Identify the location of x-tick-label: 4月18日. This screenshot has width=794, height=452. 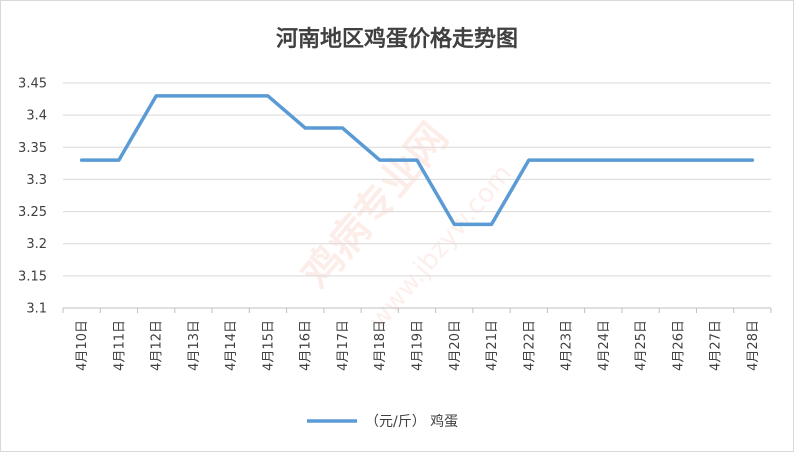
(380, 345).